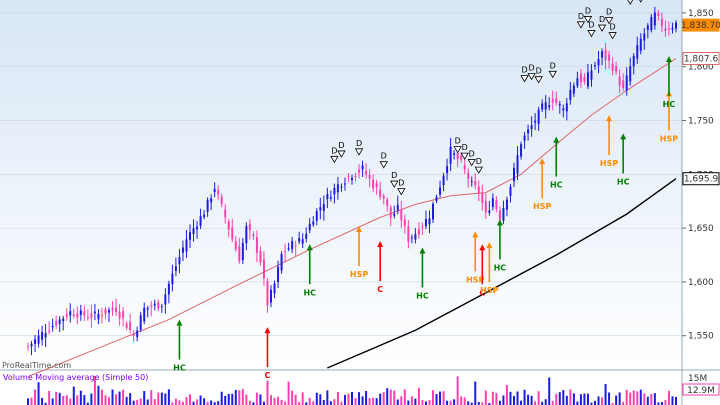 Image resolution: width=720 pixels, height=405 pixels. I want to click on volume-axis-label: 15M, so click(697, 379).